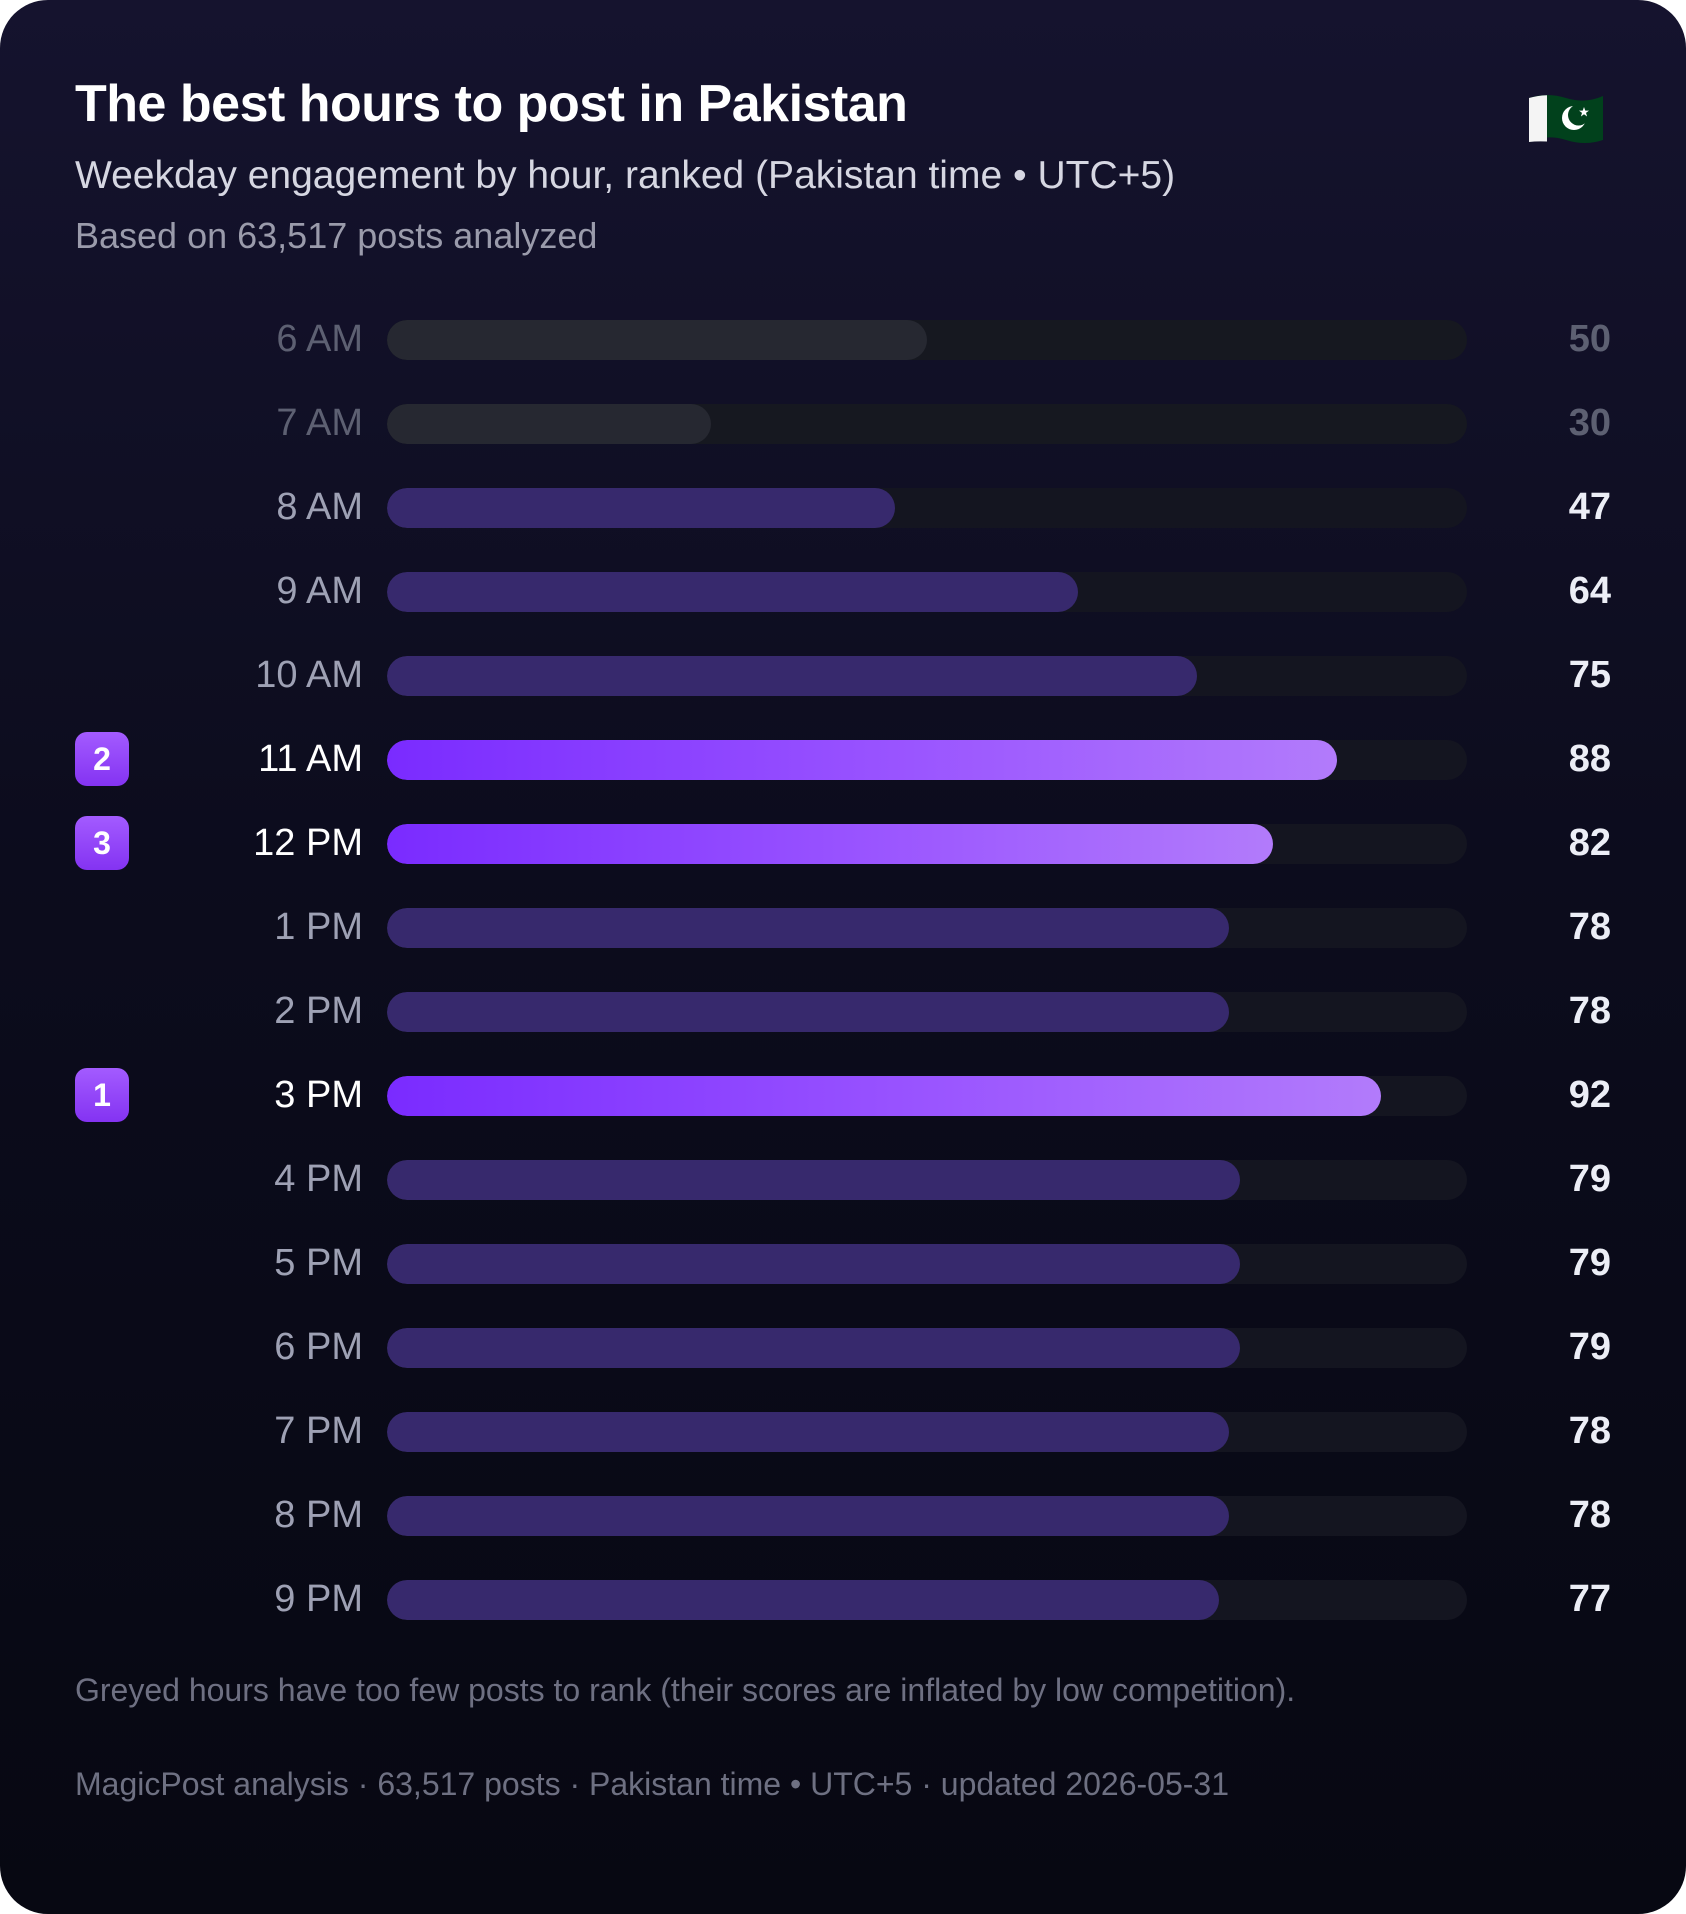 The width and height of the screenshot is (1686, 1914). Describe the element at coordinates (1589, 423) in the screenshot. I see `value-label: 30` at that location.